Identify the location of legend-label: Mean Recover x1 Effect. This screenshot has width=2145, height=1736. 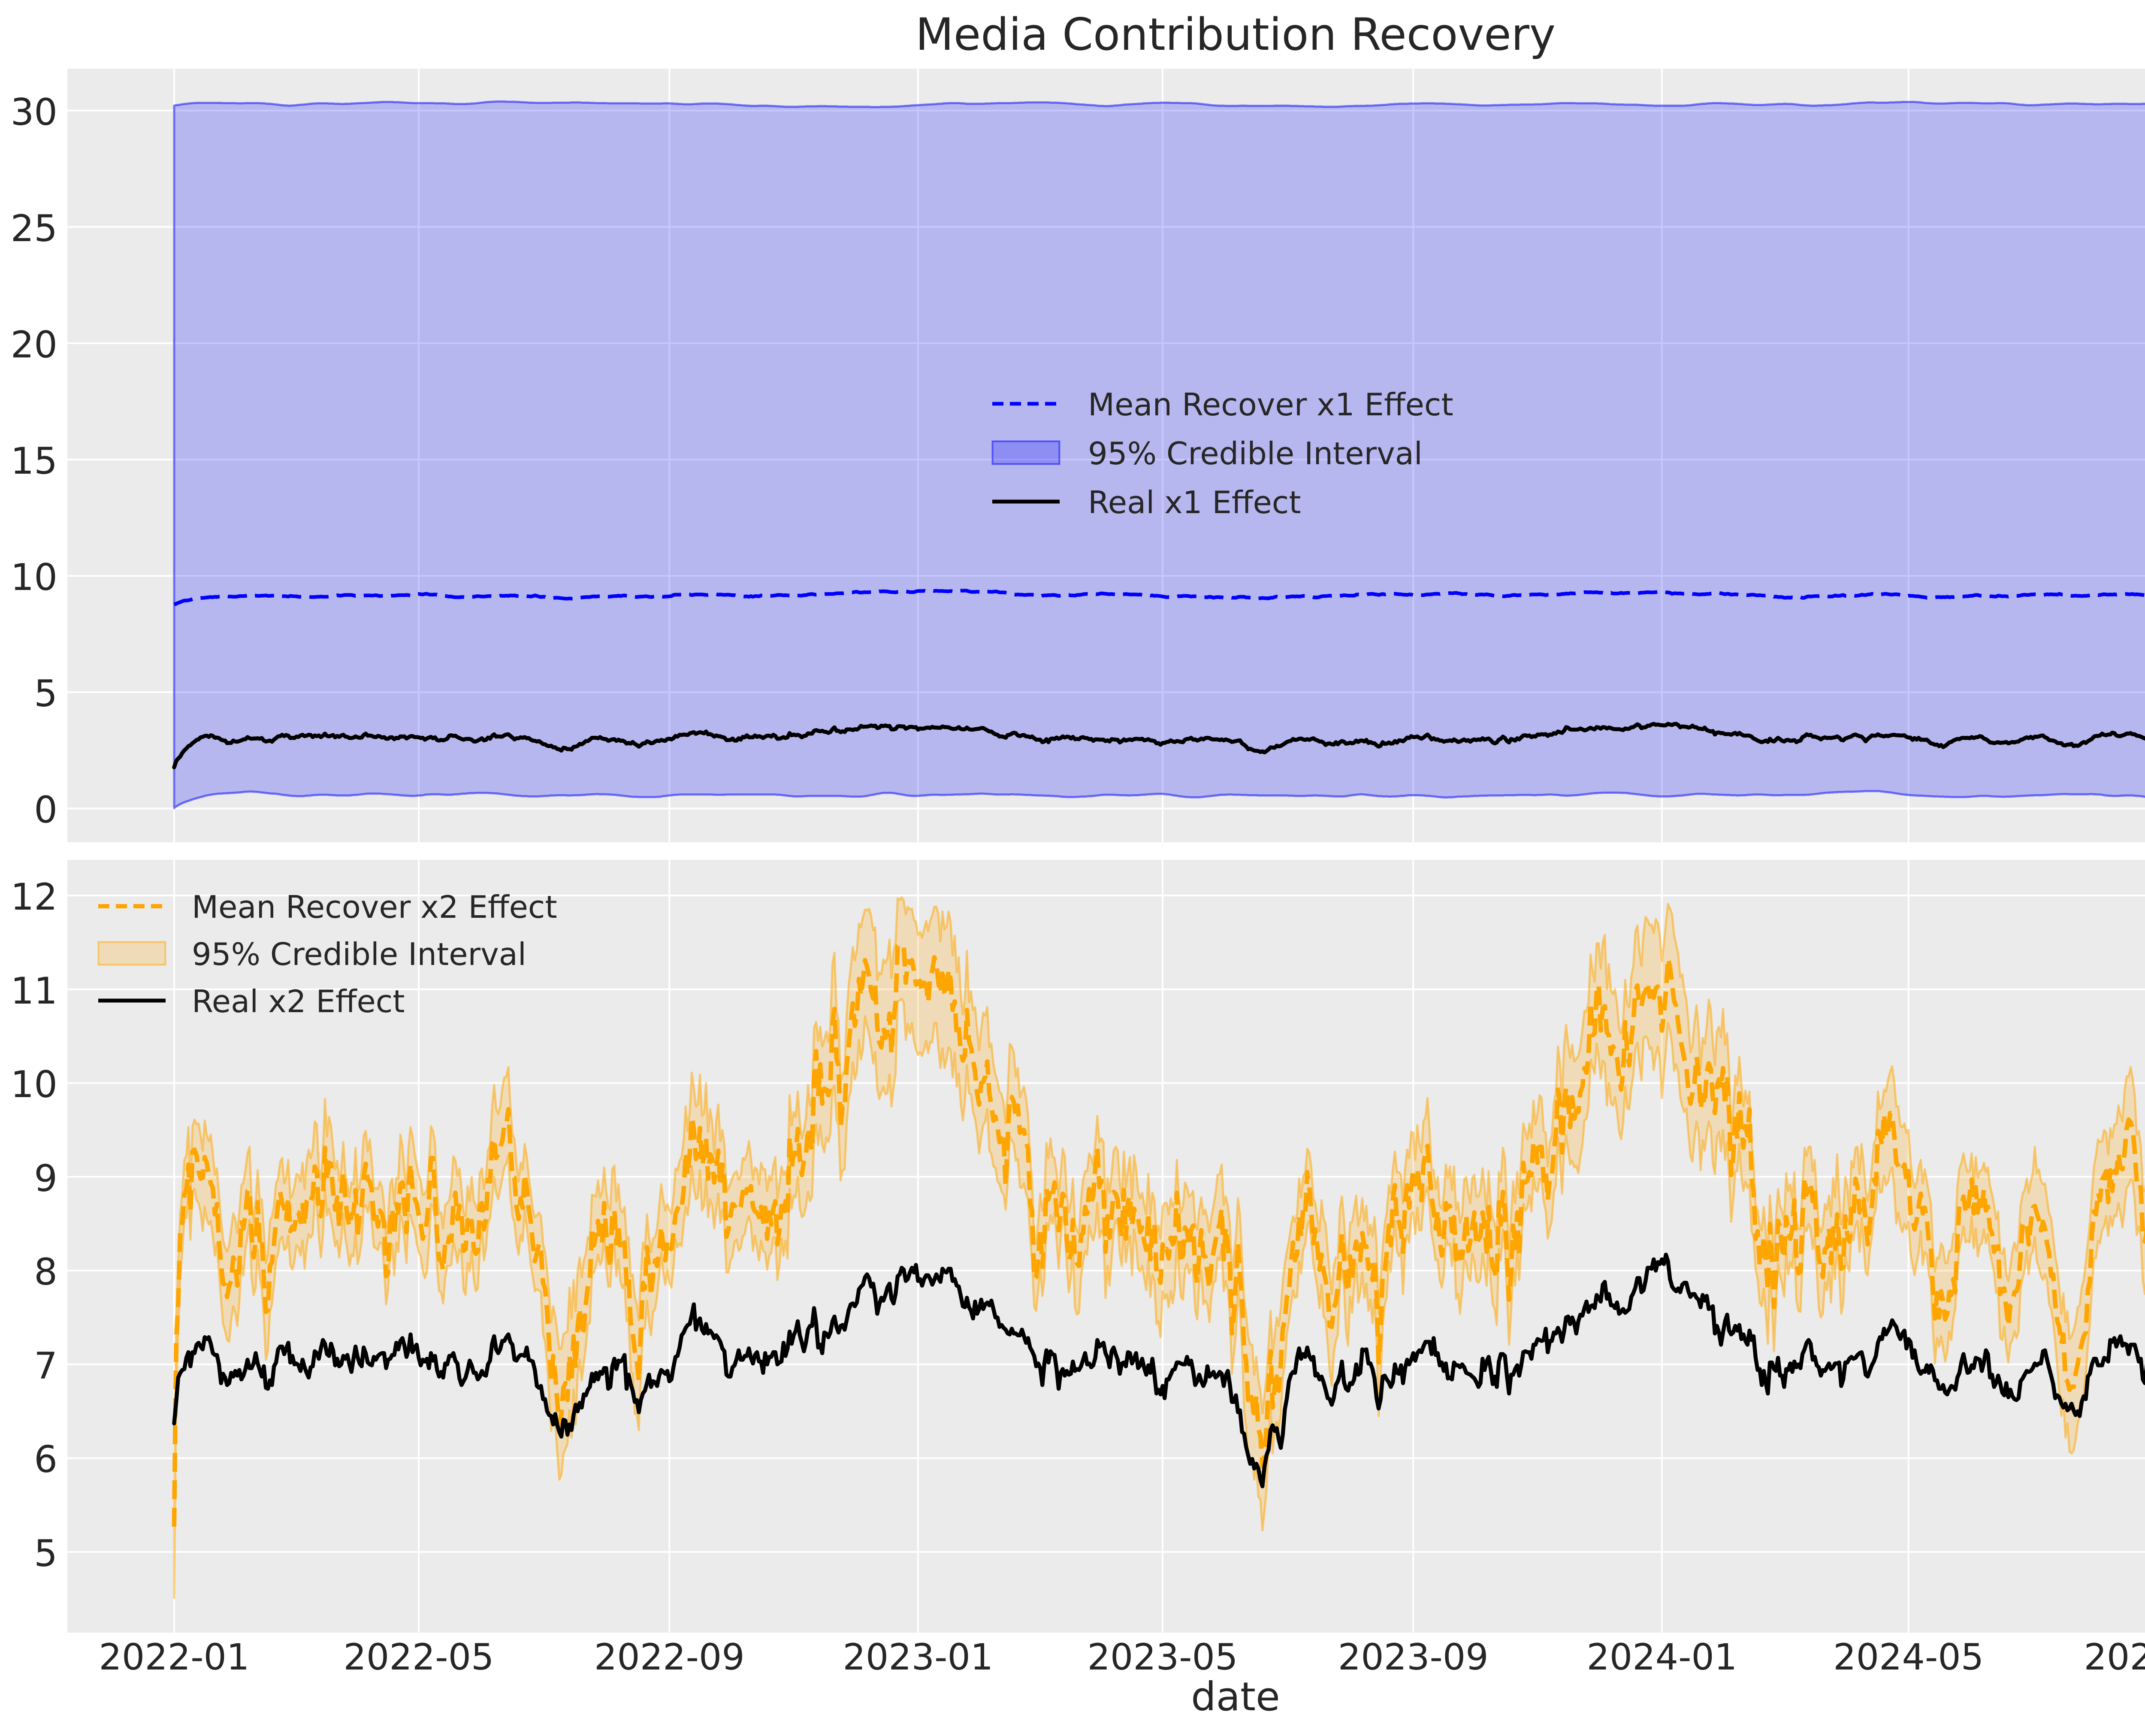
(1271, 405).